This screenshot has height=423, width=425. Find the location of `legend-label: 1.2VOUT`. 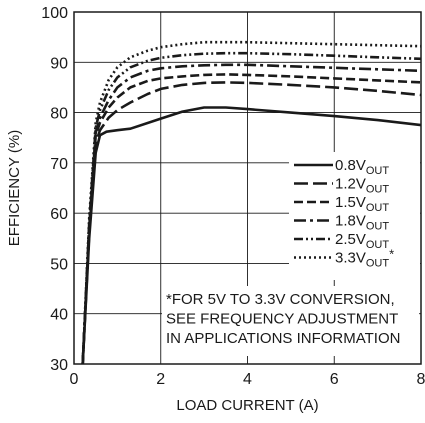

legend-label: 1.2VOUT is located at coordinates (362, 186).